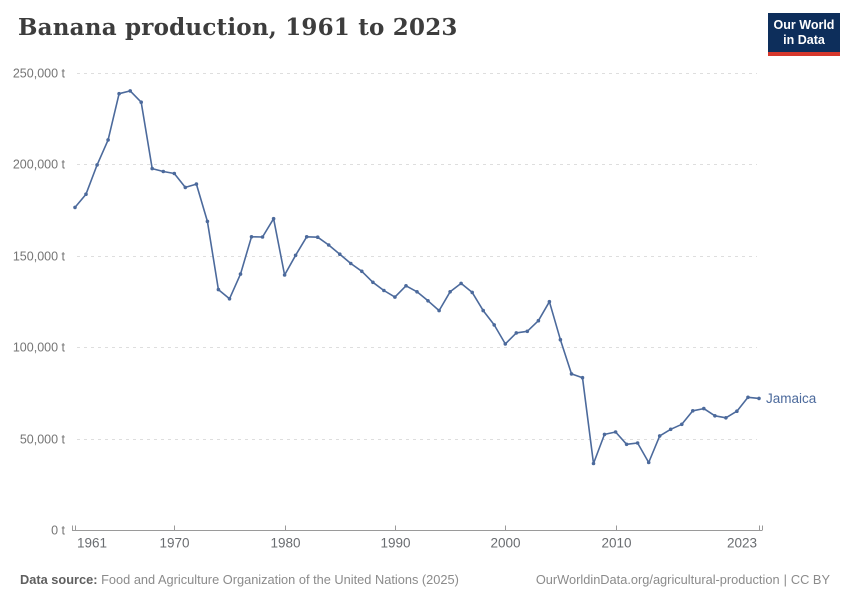 This screenshot has height=600, width=850. Describe the element at coordinates (285, 543) in the screenshot. I see `x-tick-label: 1980` at that location.